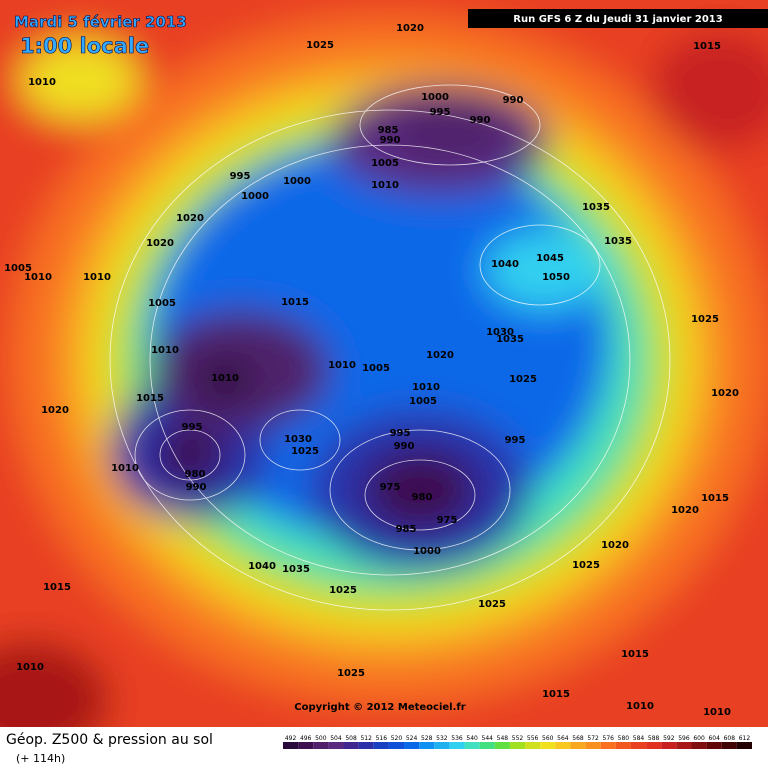  I want to click on scale-label: 540, so click(472, 738).